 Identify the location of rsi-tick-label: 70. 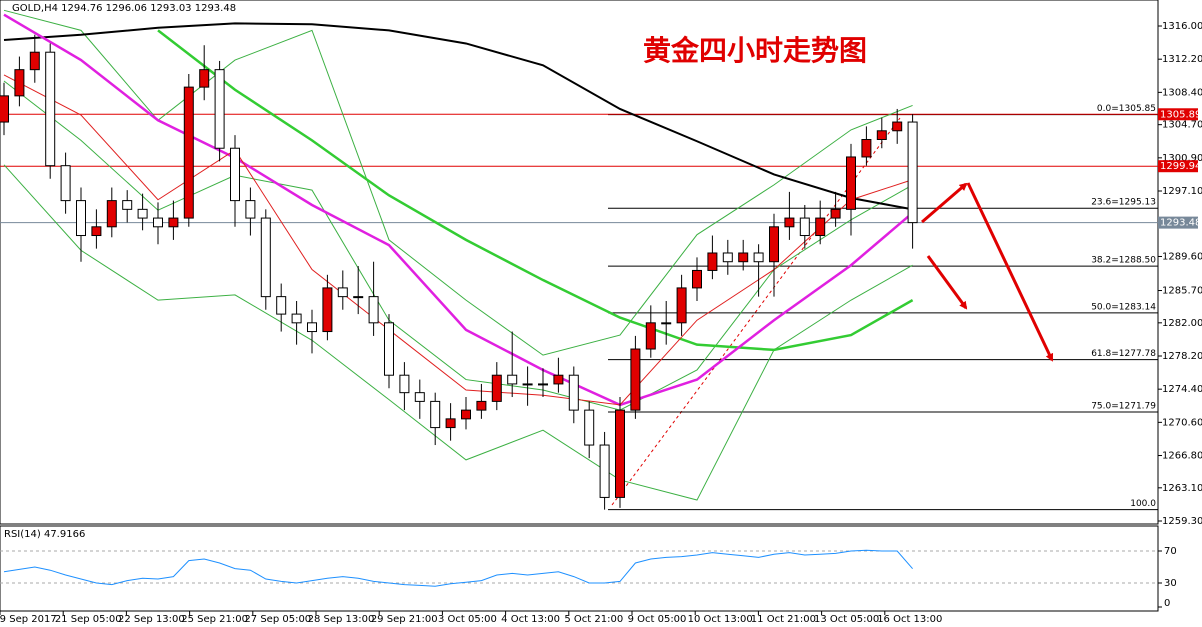
(1170, 551).